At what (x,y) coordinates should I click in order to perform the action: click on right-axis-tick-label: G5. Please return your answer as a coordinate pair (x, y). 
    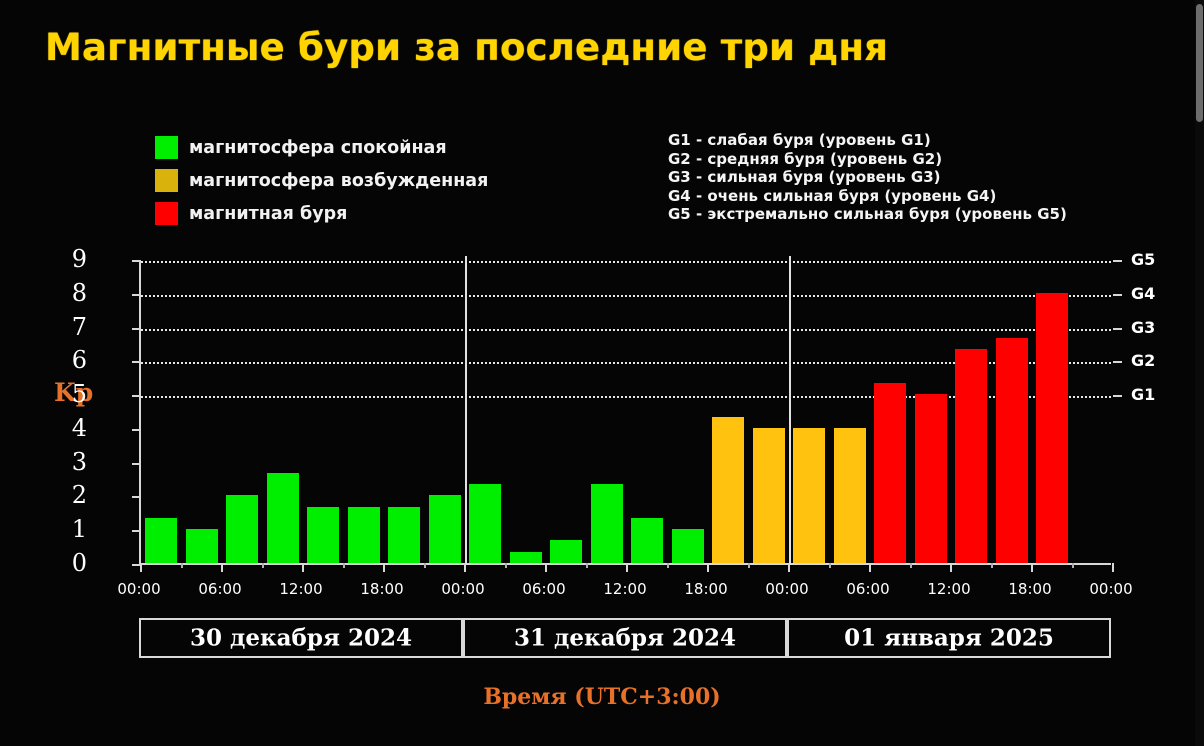
    Looking at the image, I should click on (1143, 259).